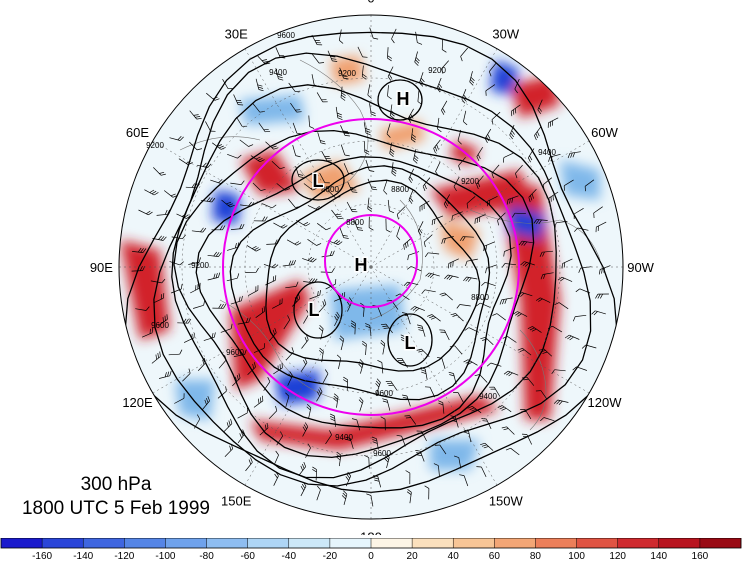 The image size is (742, 561). What do you see at coordinates (533, 380) in the screenshot?
I see `coastline` at bounding box center [533, 380].